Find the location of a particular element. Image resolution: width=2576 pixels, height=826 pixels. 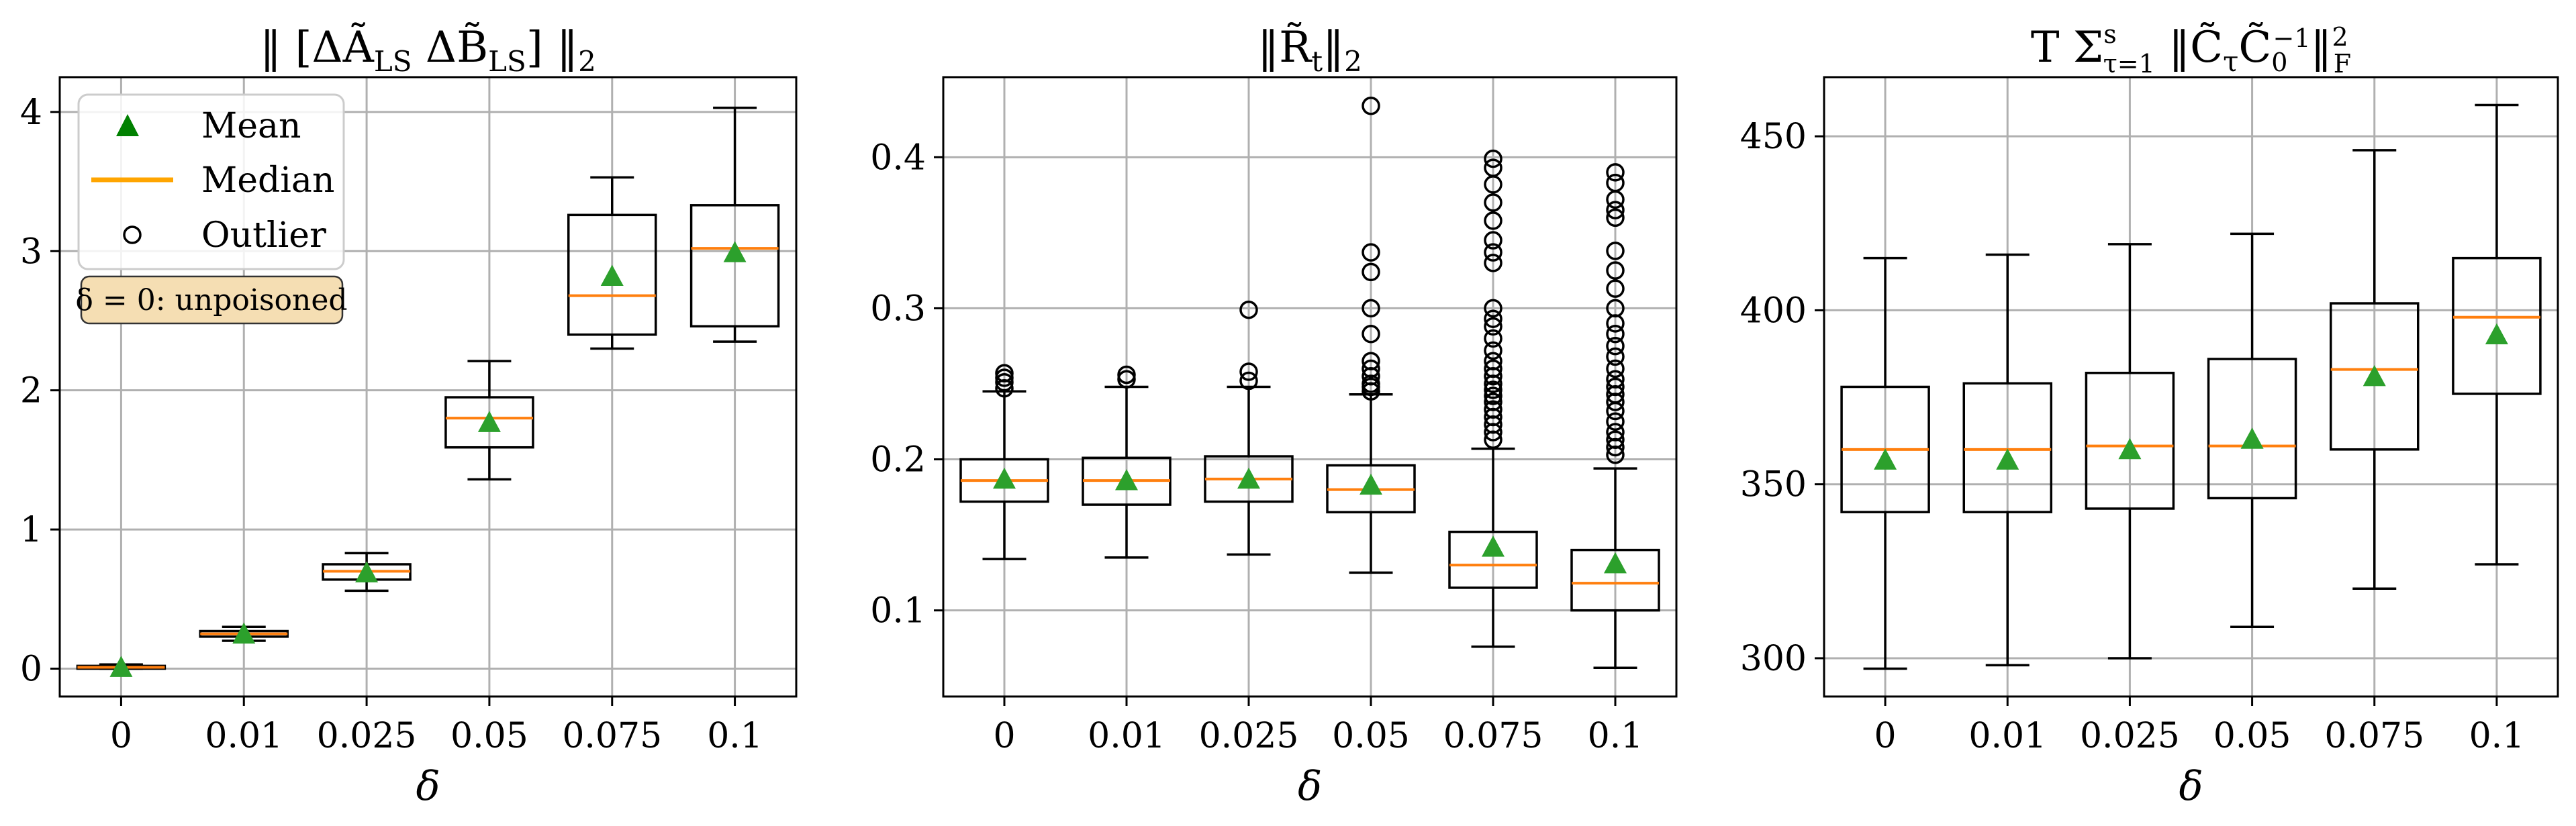

y-tick-label: 0.1 is located at coordinates (898, 611).